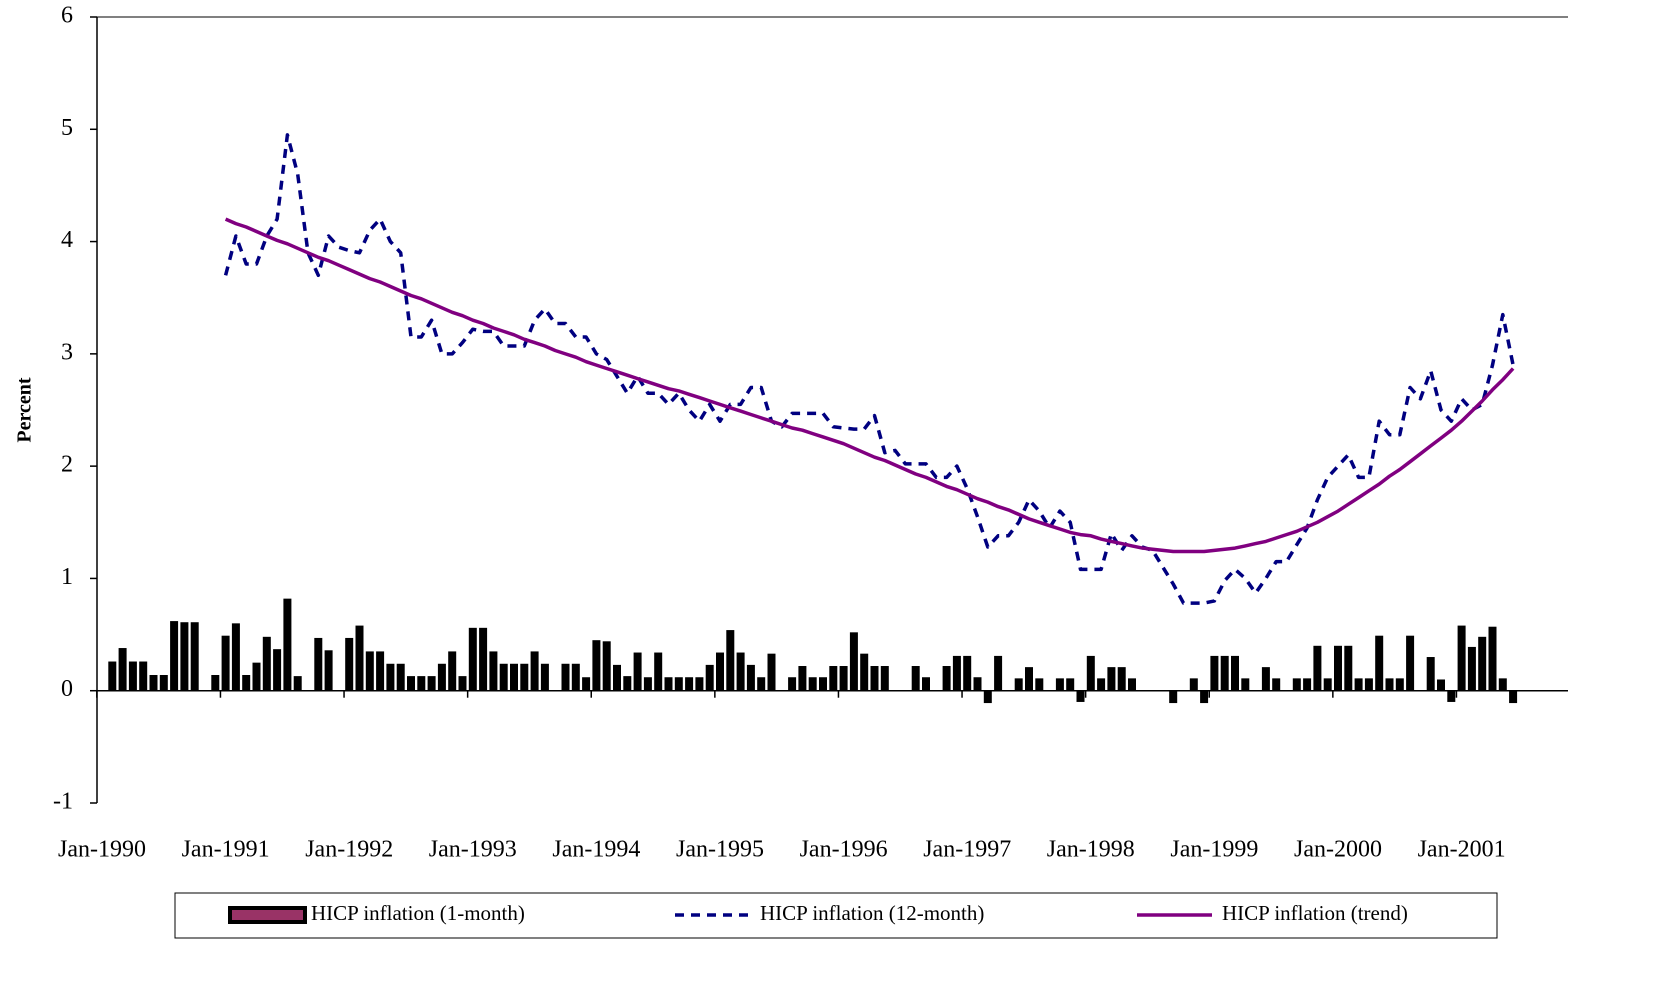 This screenshot has height=994, width=1663. I want to click on x-tick-label: Jan-1992, so click(349, 850).